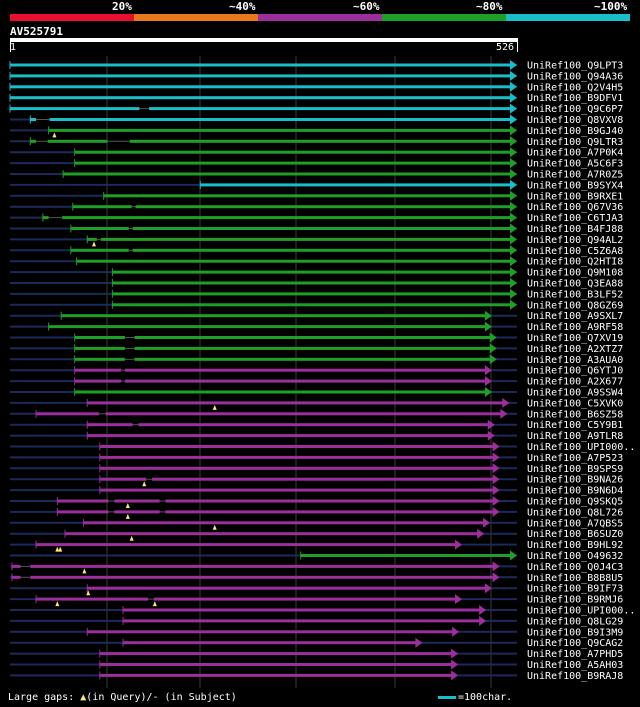 This screenshot has width=640, height=707. I want to click on hit-label: UniRef100_O49632, so click(575, 556).